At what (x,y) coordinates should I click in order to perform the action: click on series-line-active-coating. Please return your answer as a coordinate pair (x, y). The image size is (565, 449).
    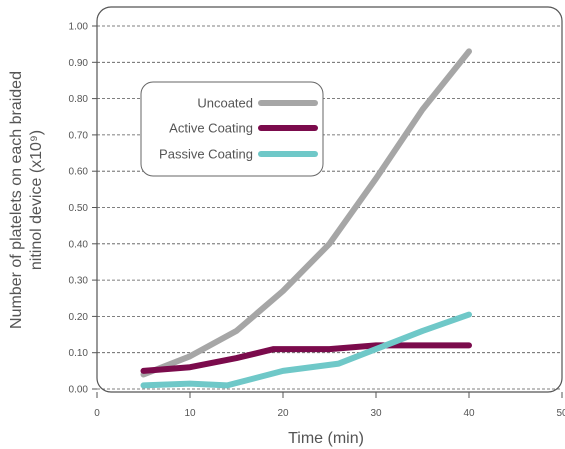
    Looking at the image, I should click on (306, 358).